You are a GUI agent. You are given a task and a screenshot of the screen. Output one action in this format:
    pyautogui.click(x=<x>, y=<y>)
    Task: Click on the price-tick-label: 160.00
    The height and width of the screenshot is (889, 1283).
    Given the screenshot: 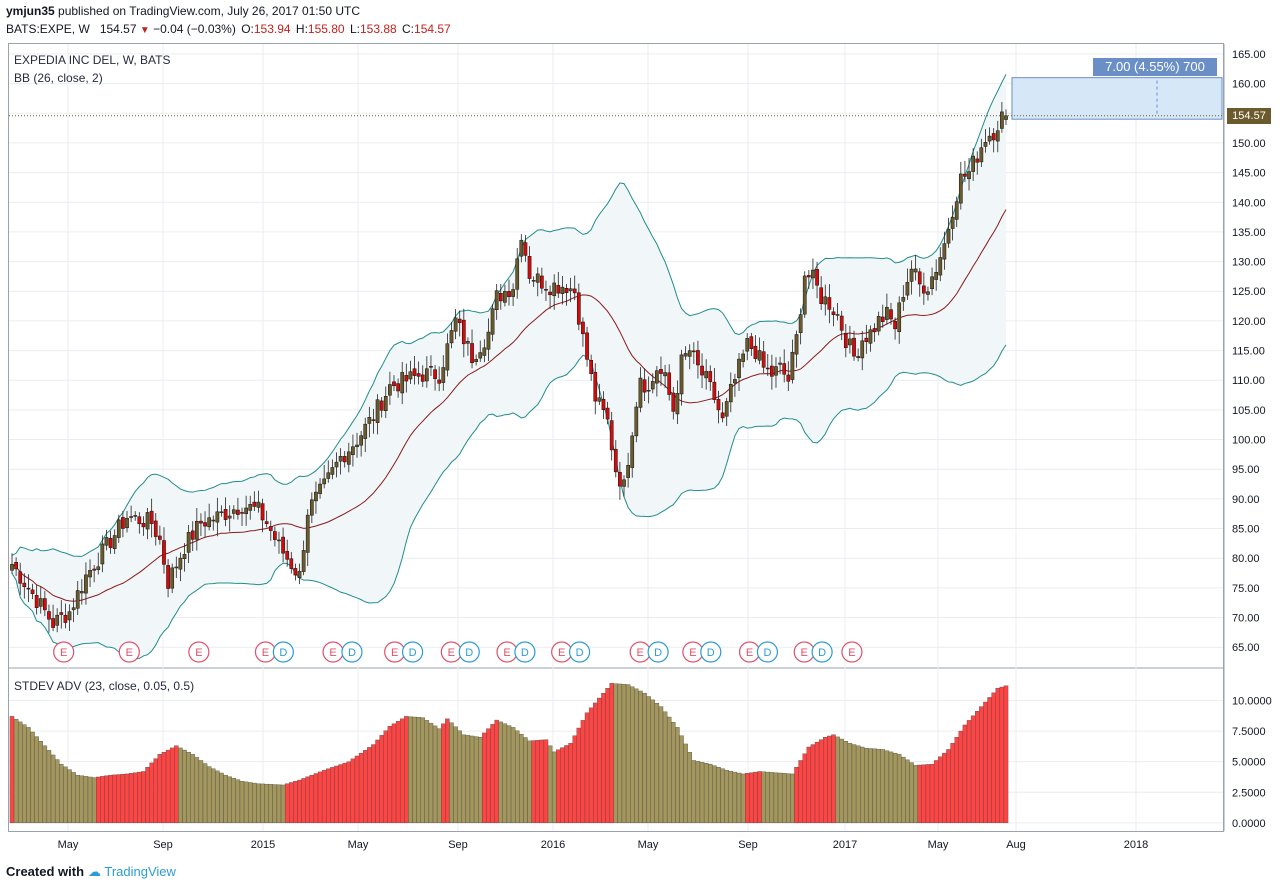 What is the action you would take?
    pyautogui.click(x=1249, y=85)
    